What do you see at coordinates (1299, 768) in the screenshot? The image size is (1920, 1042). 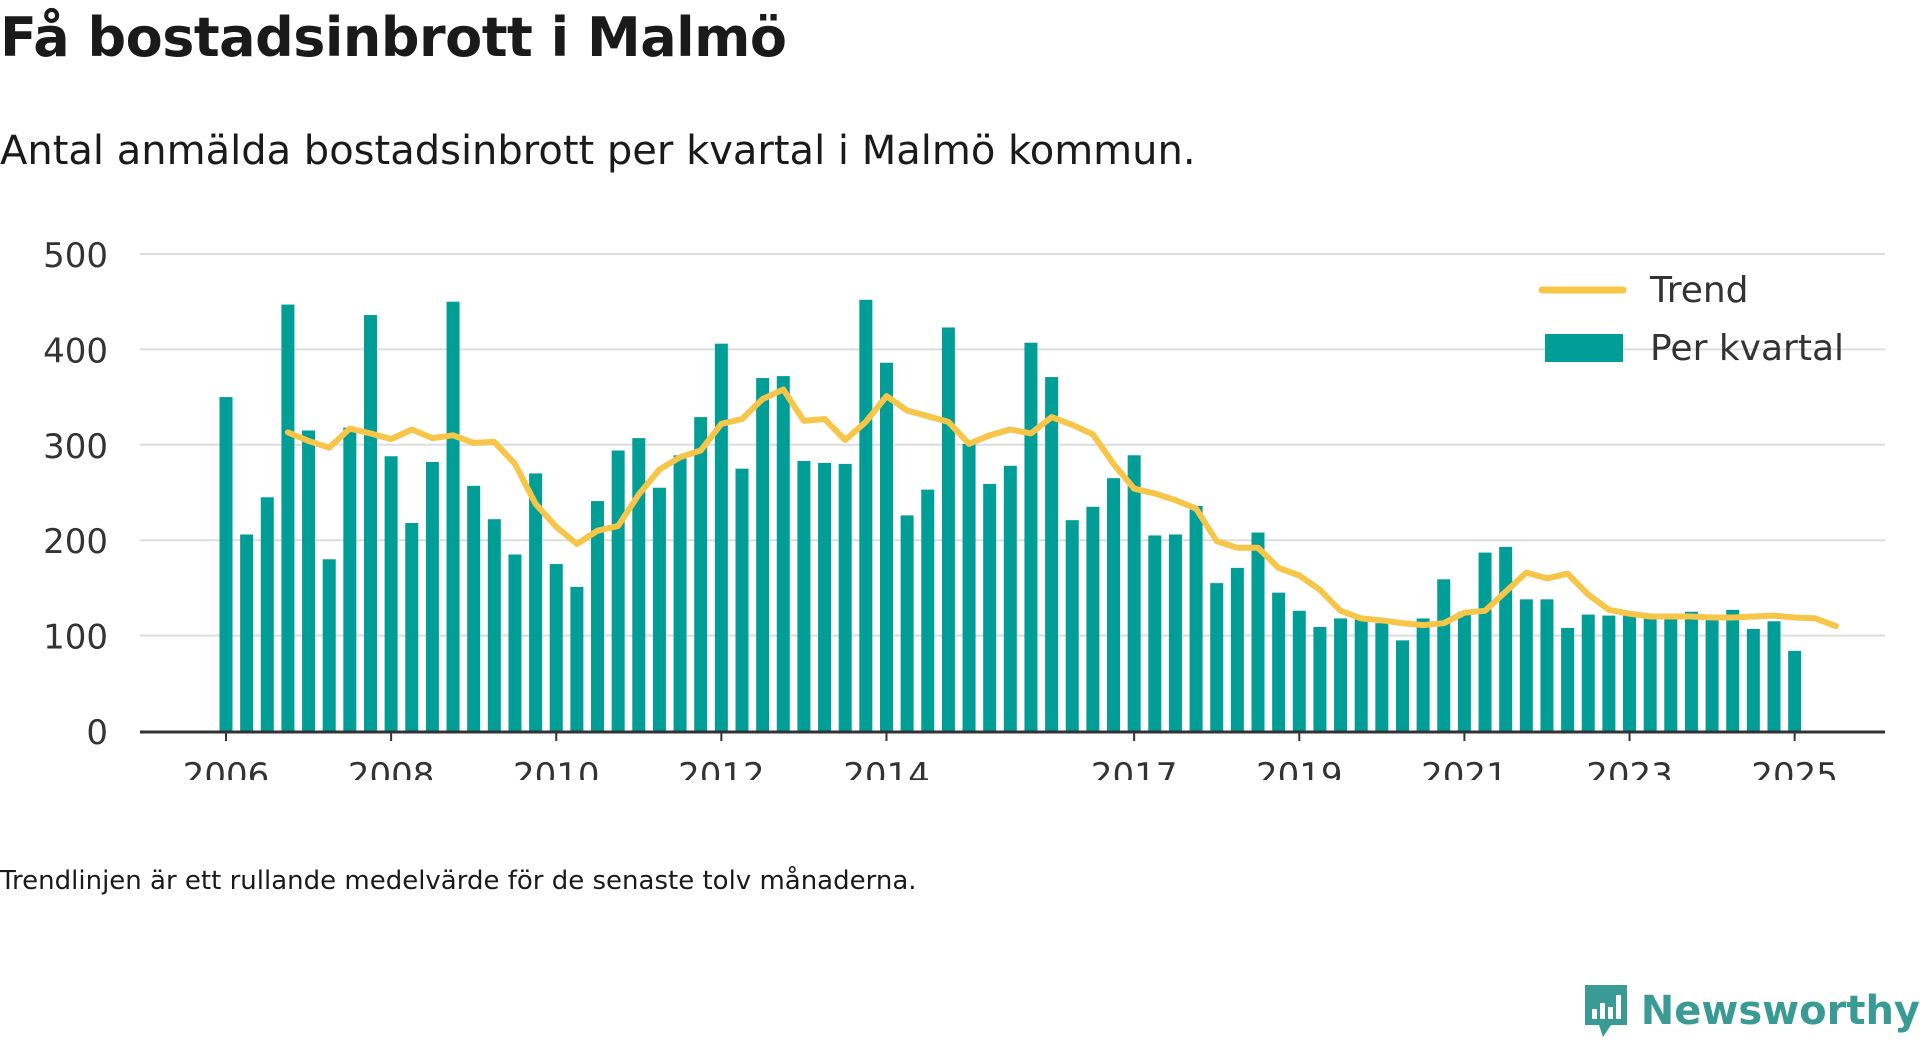 I see `x-tick-label: 2019` at bounding box center [1299, 768].